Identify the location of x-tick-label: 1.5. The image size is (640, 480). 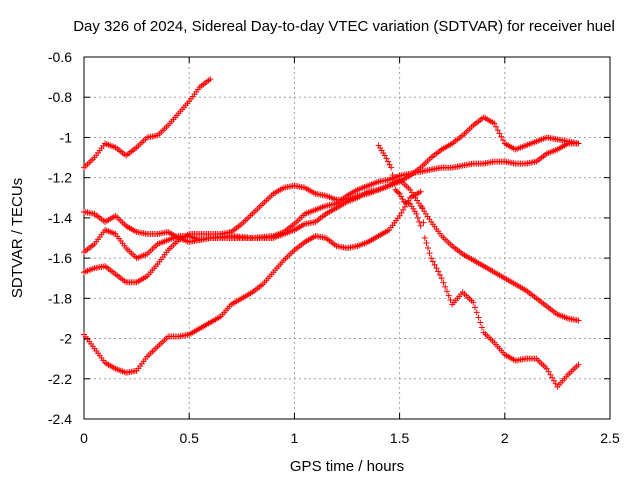
(400, 438).